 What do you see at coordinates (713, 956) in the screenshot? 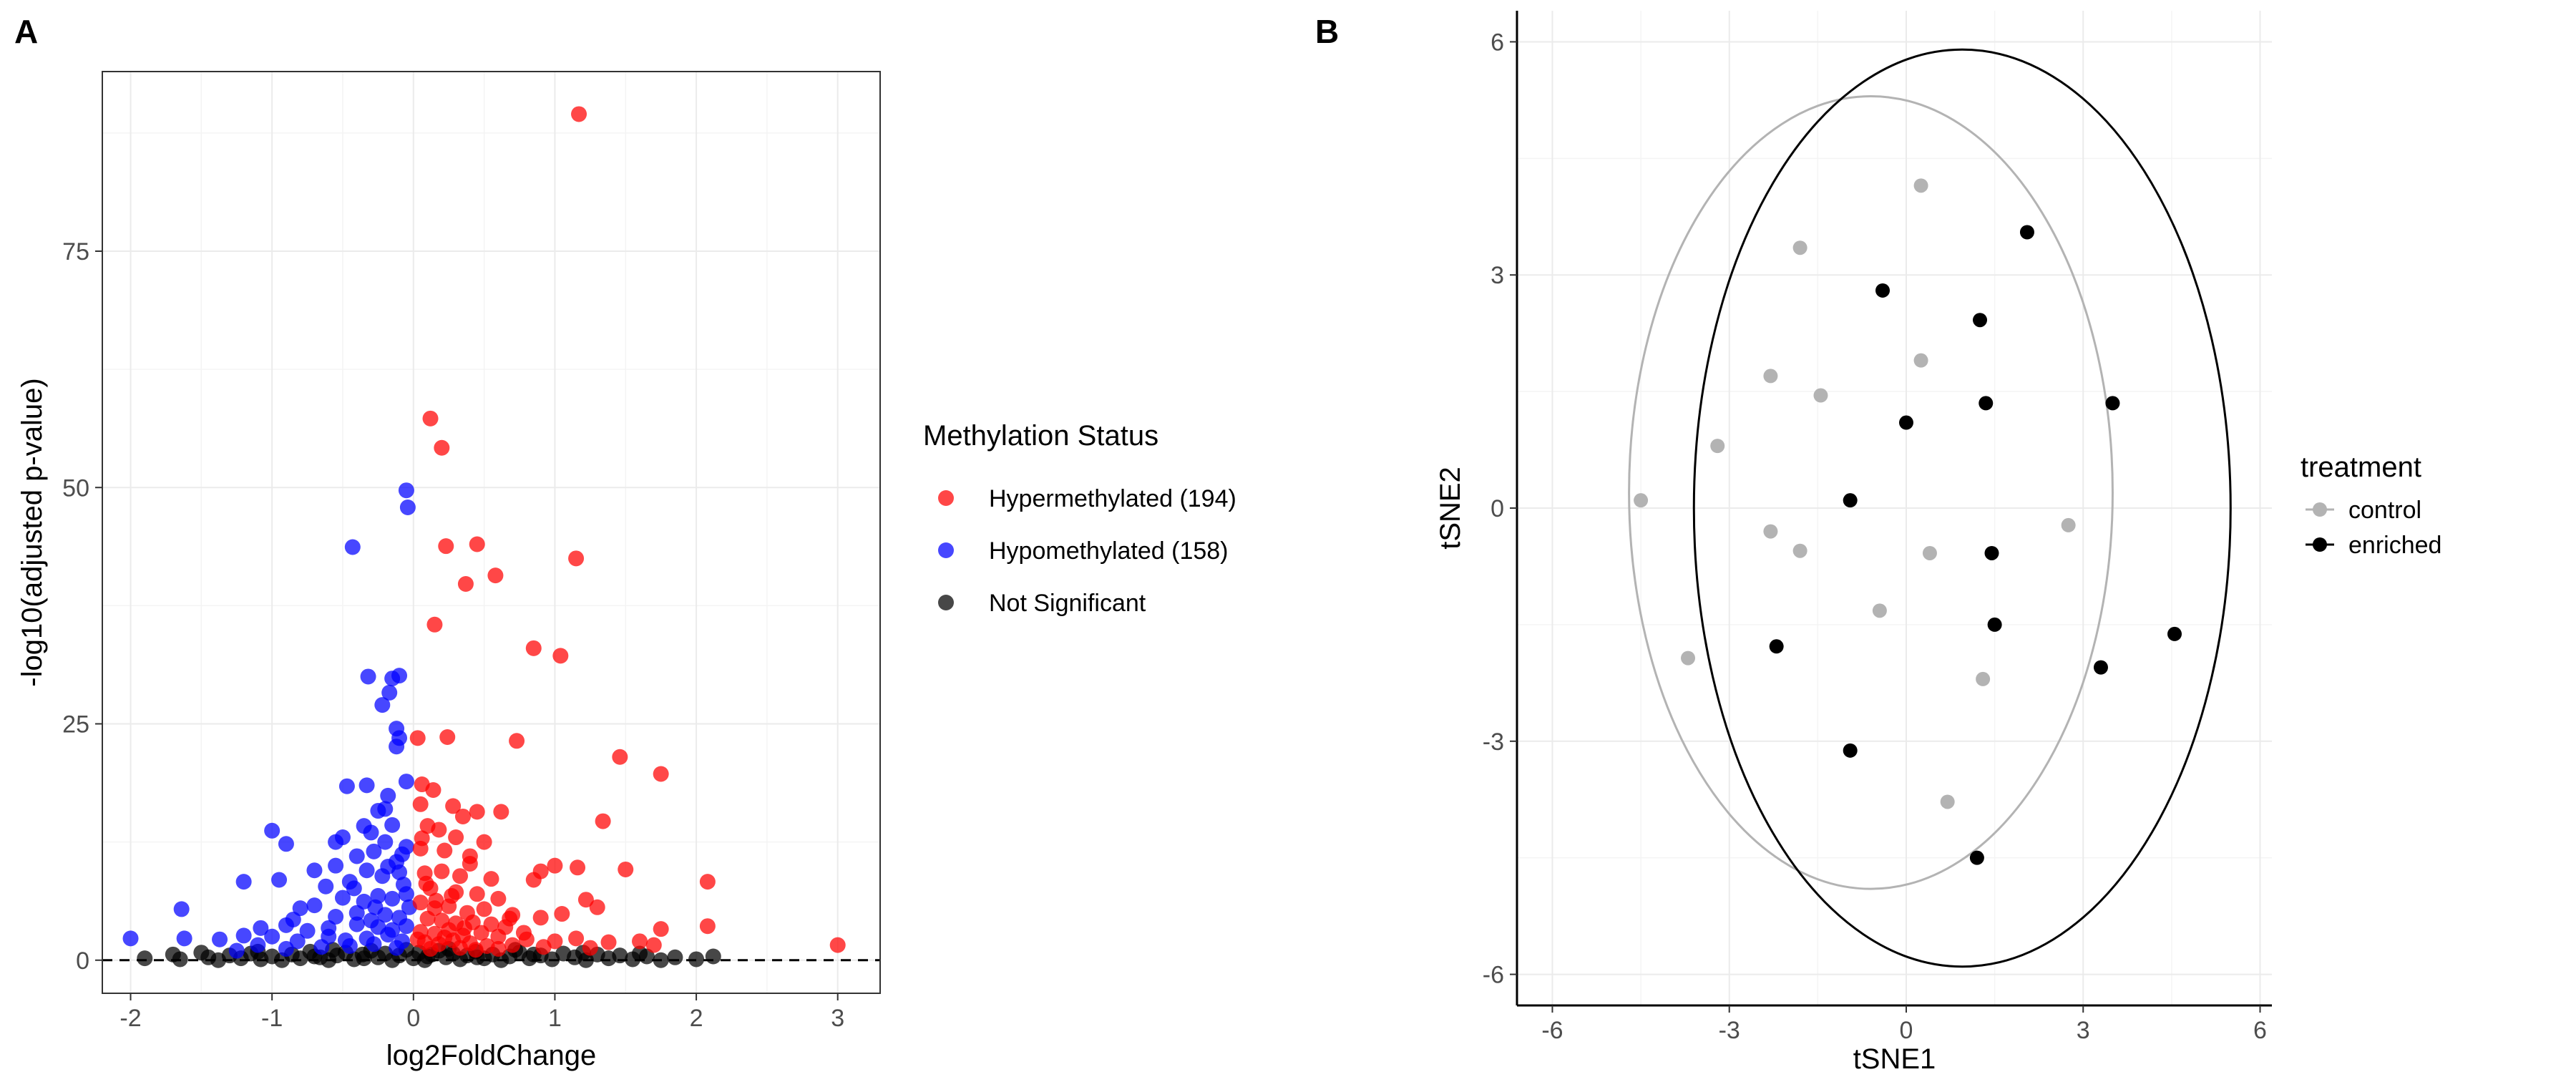
I see `volcano-point-not-significant` at bounding box center [713, 956].